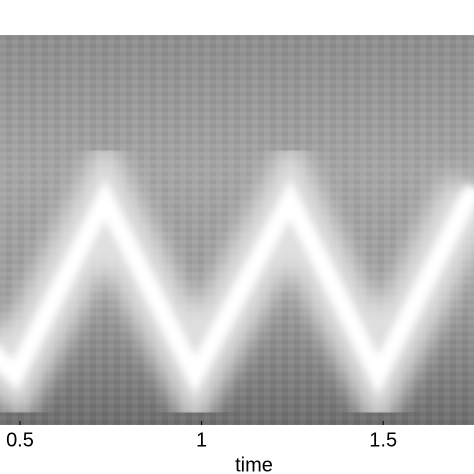 This screenshot has width=474, height=474. I want to click on x-tick-label: 1.5, so click(383, 440).